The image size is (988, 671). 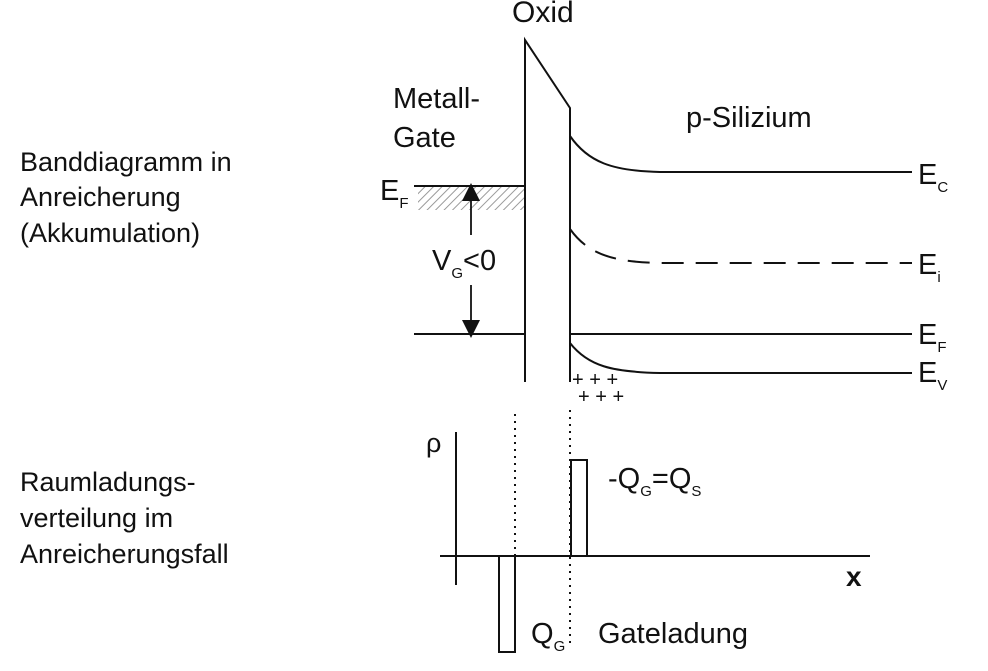 What do you see at coordinates (548, 636) in the screenshot?
I see `qg-label: QG` at bounding box center [548, 636].